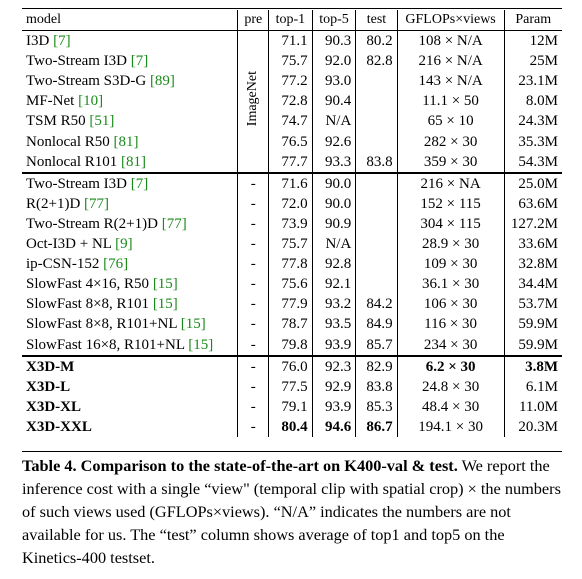 This screenshot has width=582, height=579. I want to click on top1-cell: 77.9, so click(290, 304).